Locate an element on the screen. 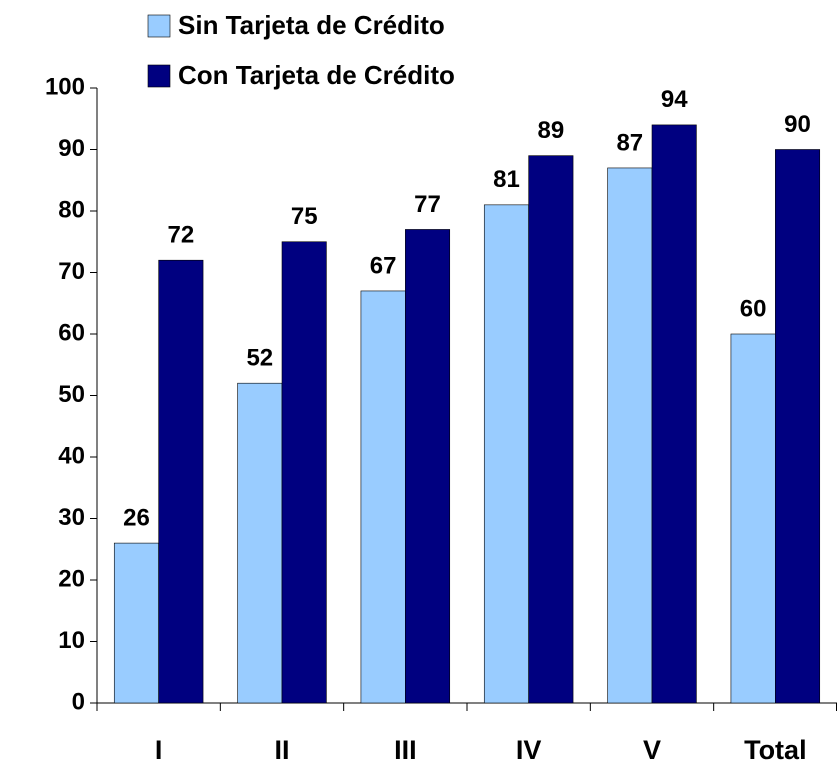 The image size is (837, 768). data-label: 72 is located at coordinates (181, 235).